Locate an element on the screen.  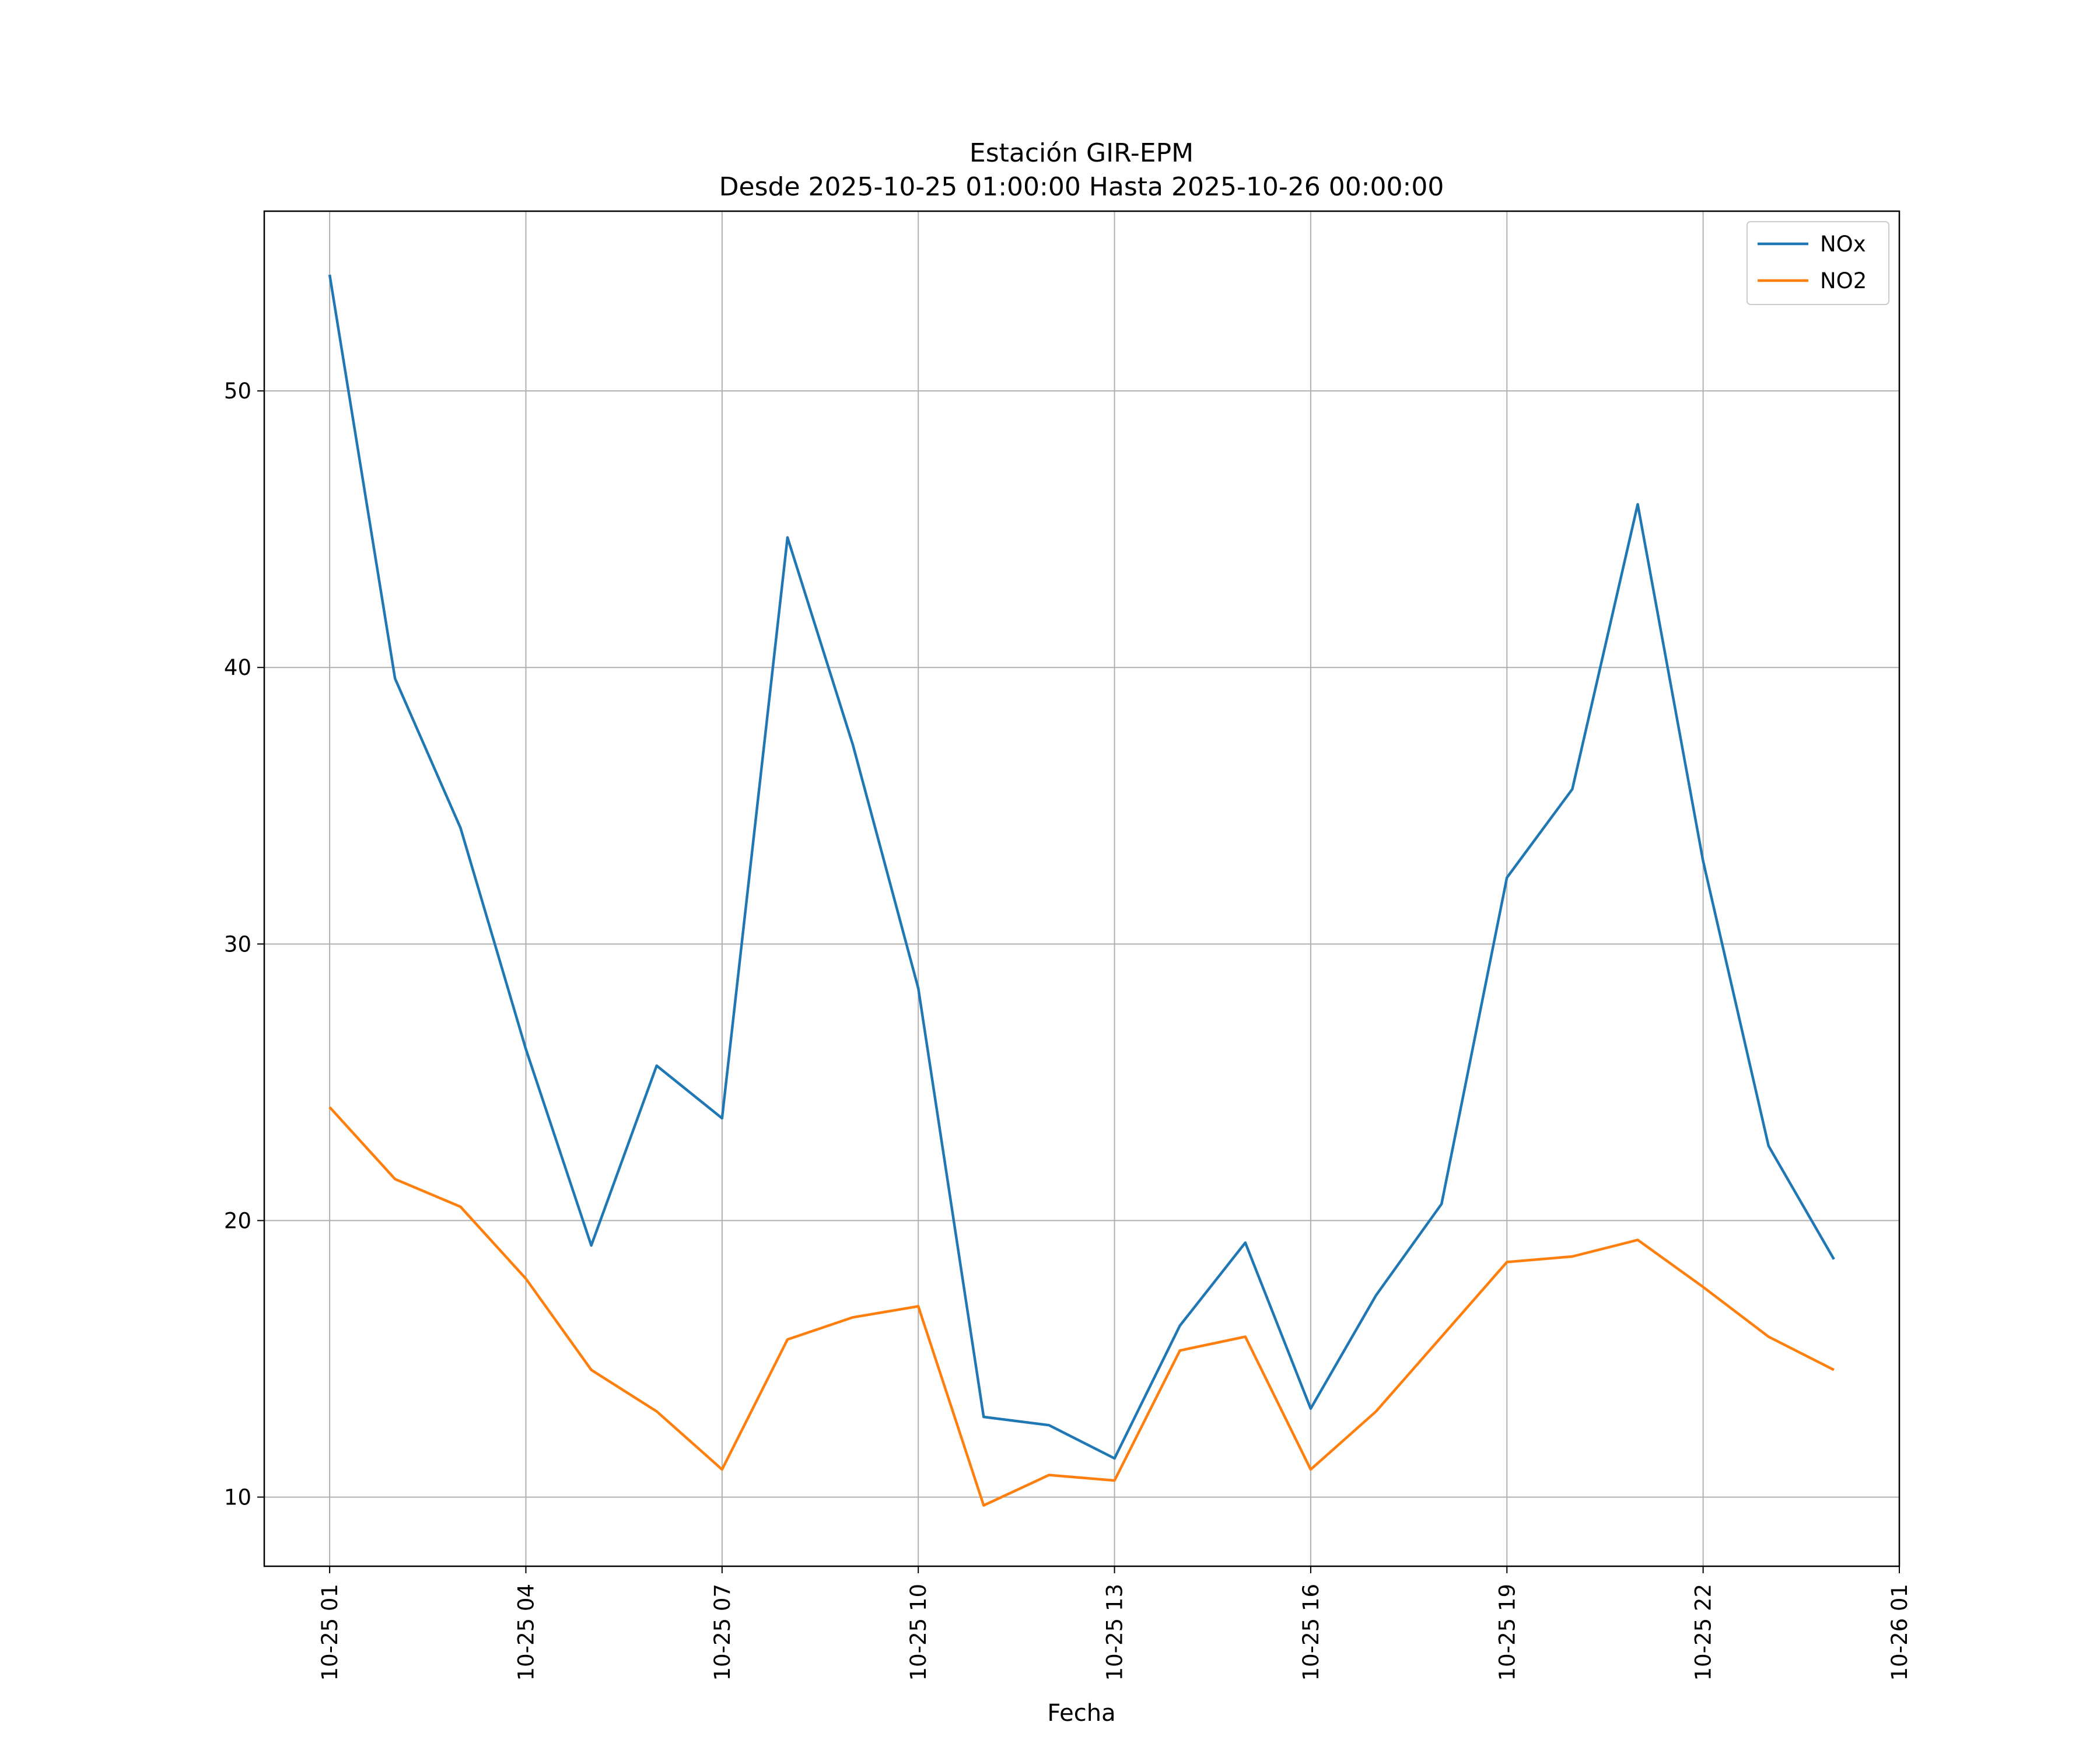
y-tick-label: 40 is located at coordinates (237, 667).